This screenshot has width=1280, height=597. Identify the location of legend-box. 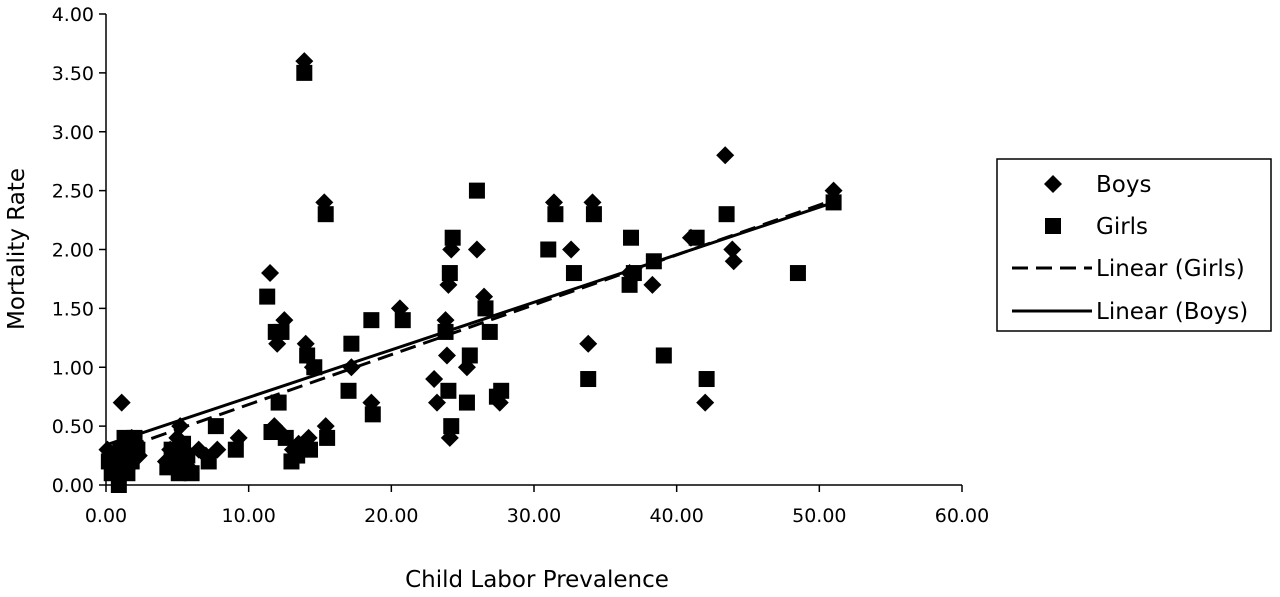
(1134, 245).